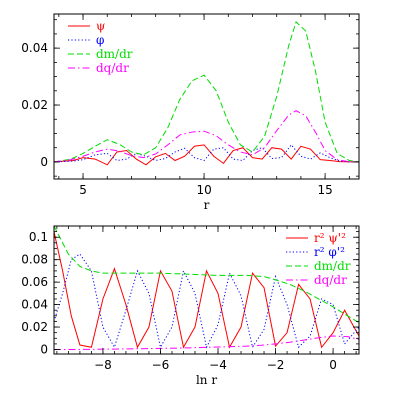 This screenshot has height=409, width=409. Describe the element at coordinates (206, 155) in the screenshot. I see `series-line--` at that location.